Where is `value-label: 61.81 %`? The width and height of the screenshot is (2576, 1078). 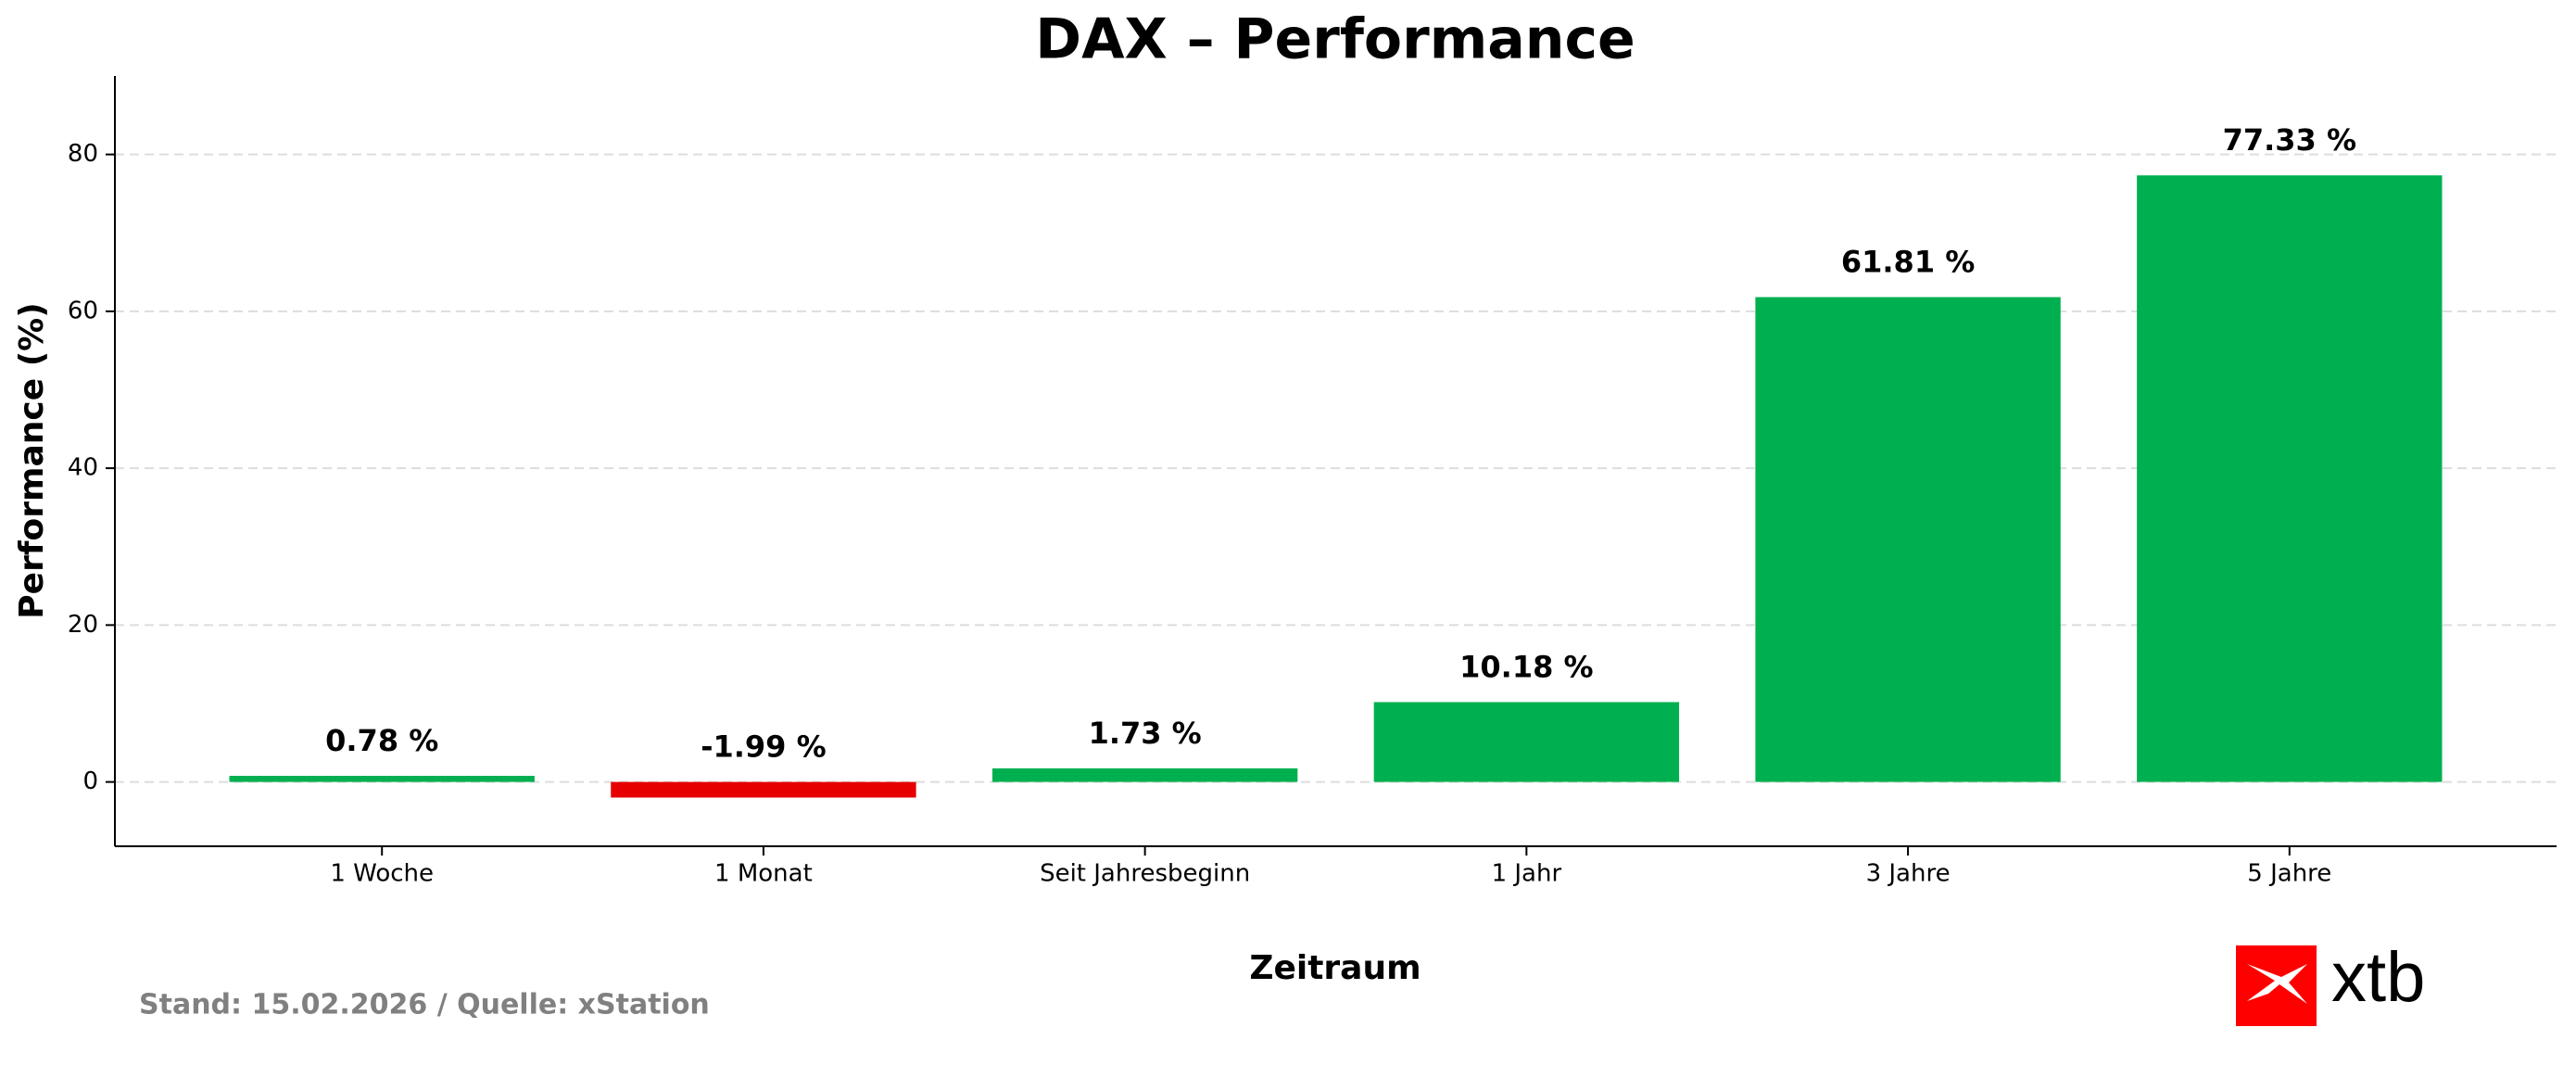 value-label: 61.81 % is located at coordinates (1908, 262).